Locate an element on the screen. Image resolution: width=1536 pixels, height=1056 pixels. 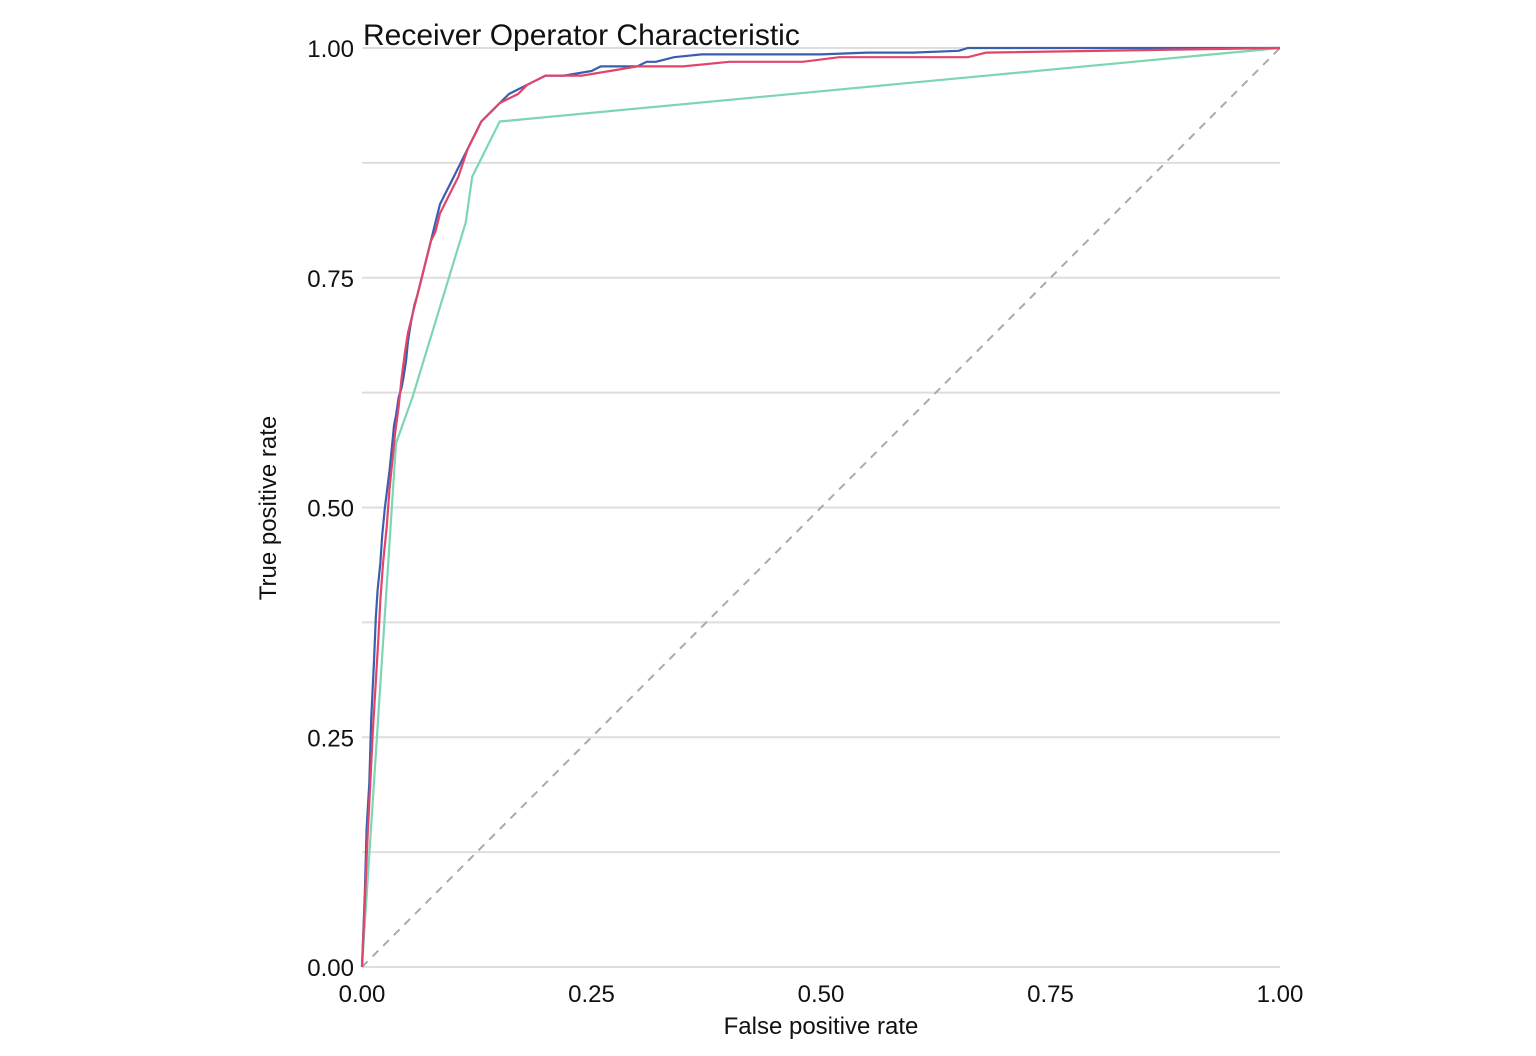
y-tick-label: 0.50 is located at coordinates (330, 509).